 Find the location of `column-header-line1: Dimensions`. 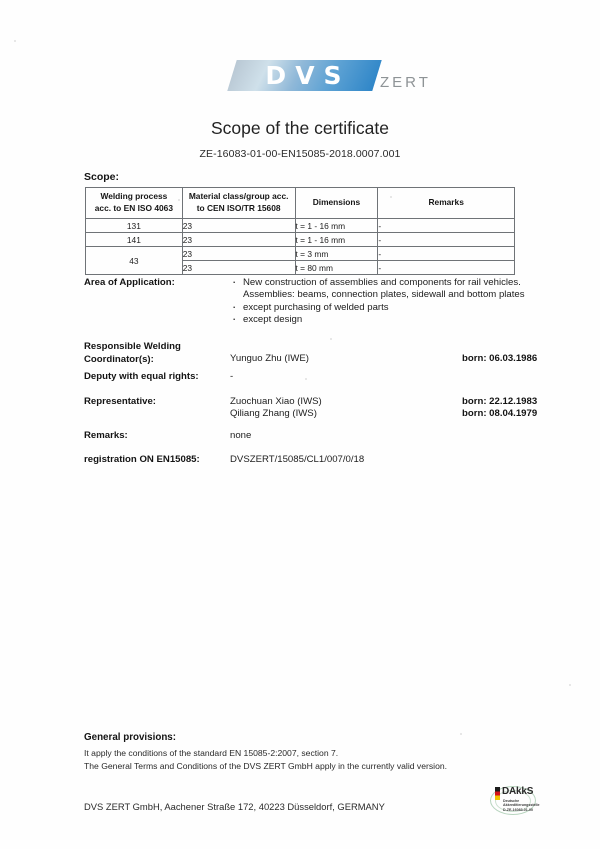

column-header-line1: Dimensions is located at coordinates (336, 201).